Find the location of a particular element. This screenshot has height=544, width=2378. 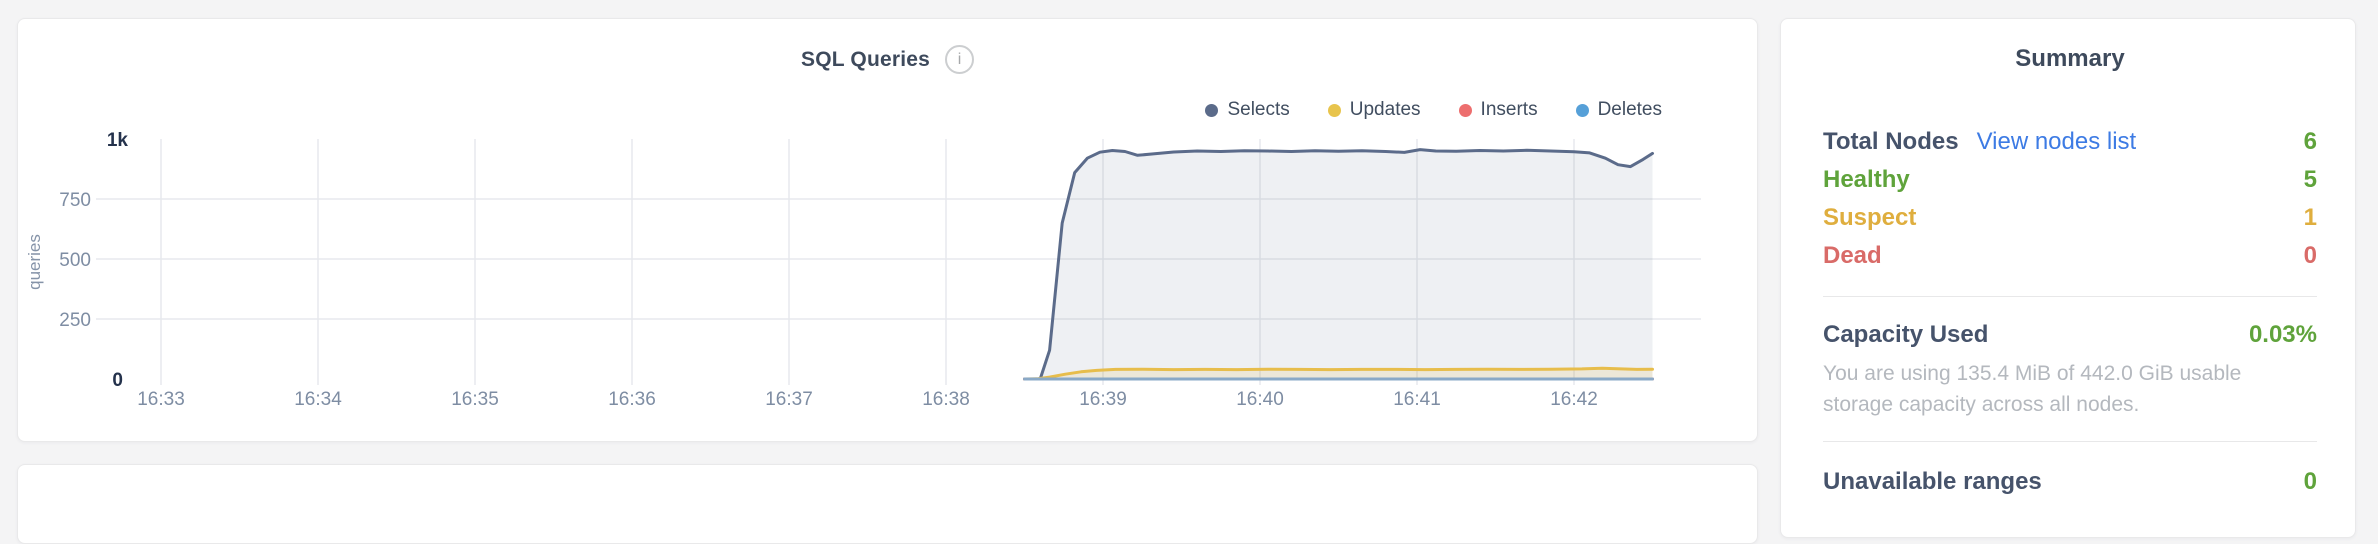

unavailable-ranges-label: Unavailable ranges is located at coordinates (1932, 481).